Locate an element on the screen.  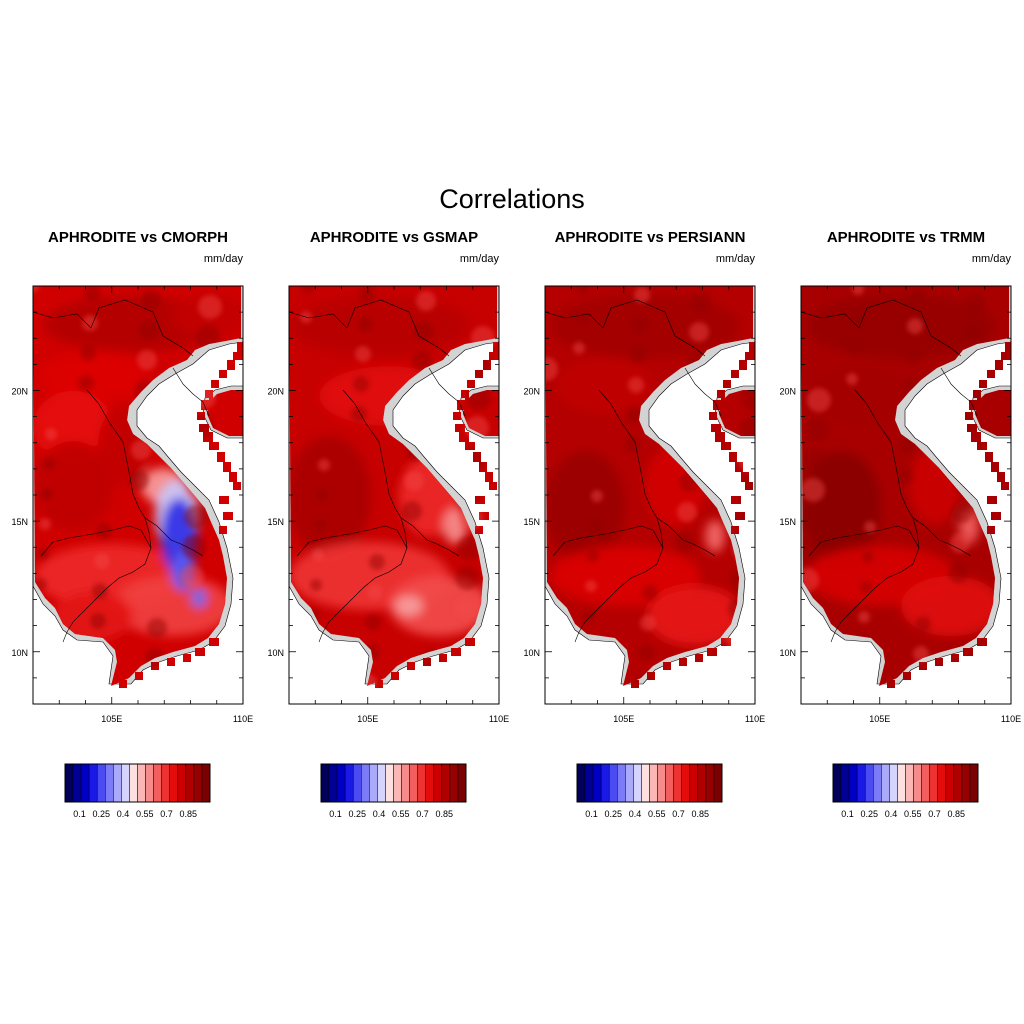
correlation-field is located at coordinates (906, 487).